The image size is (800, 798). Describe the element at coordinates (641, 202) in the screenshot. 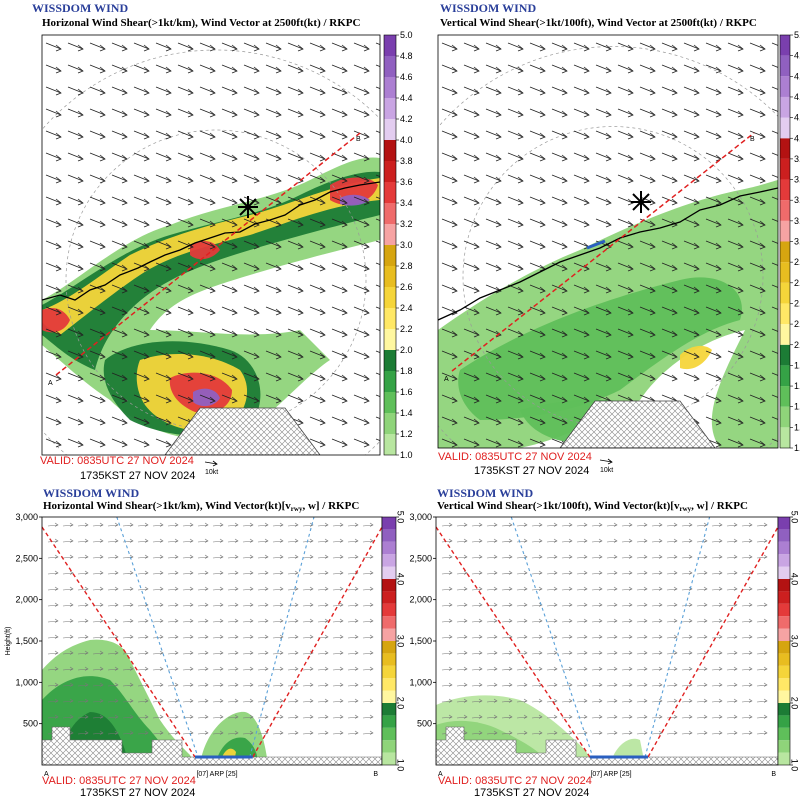

I see `airport-marker` at that location.